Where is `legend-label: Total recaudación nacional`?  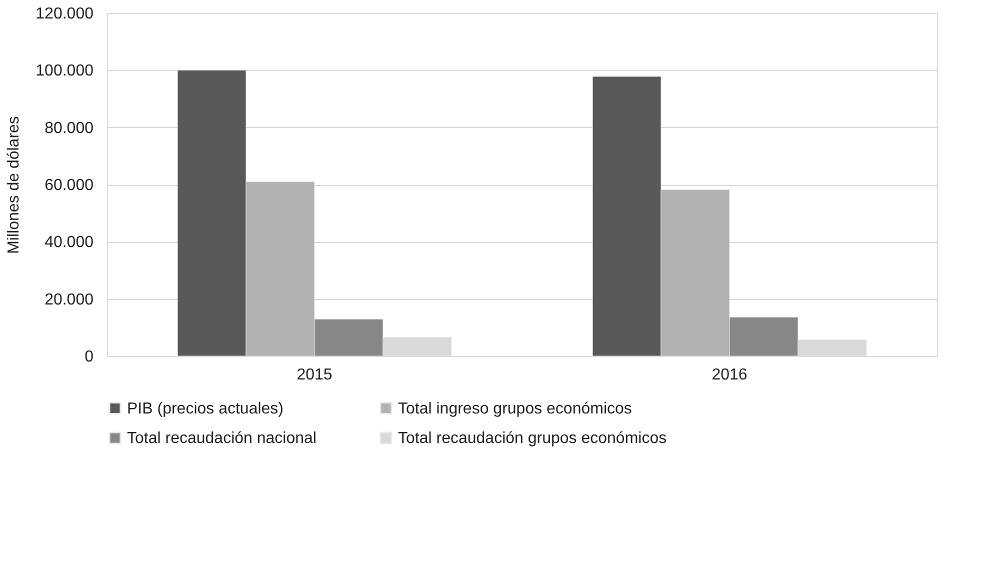
legend-label: Total recaudación nacional is located at coordinates (221, 438).